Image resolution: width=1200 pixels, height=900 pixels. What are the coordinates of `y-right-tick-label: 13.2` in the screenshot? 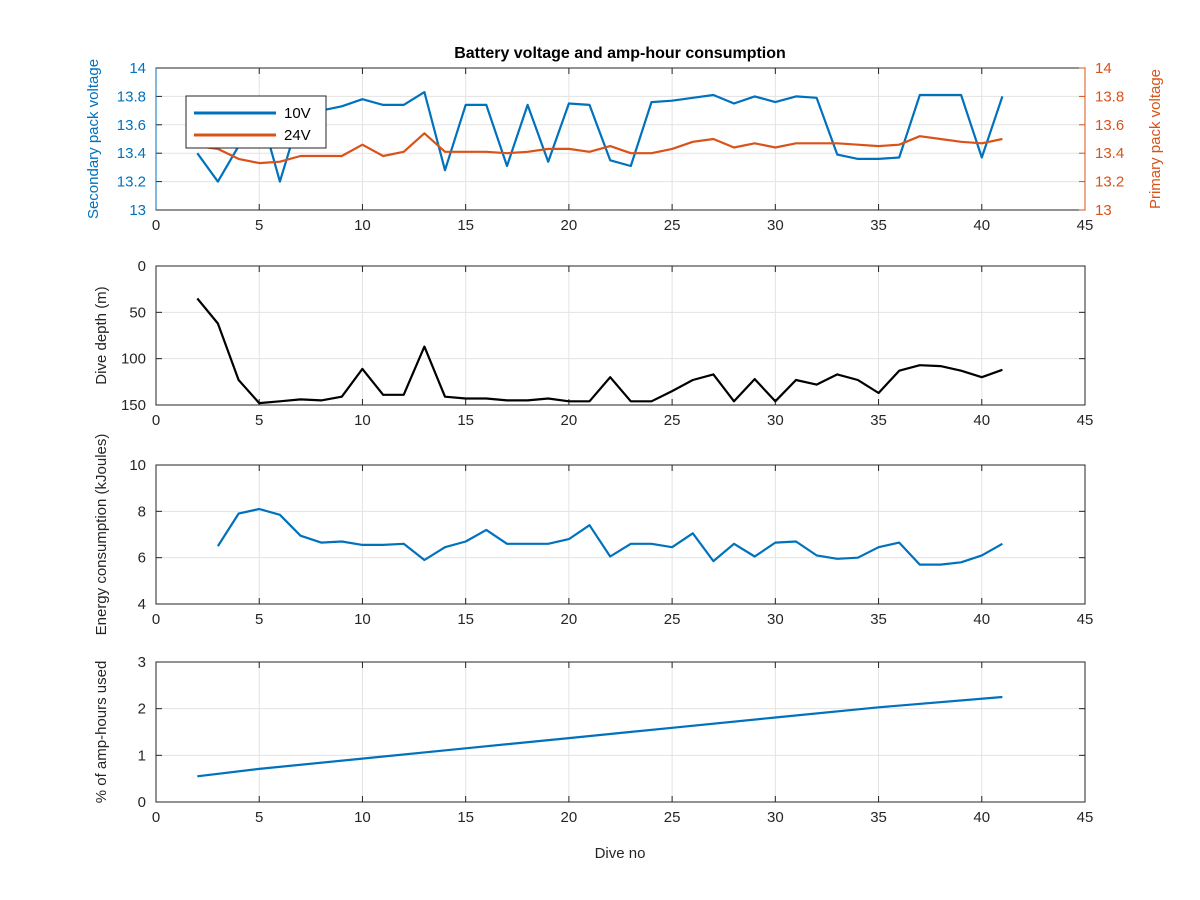 It's located at (1109, 182).